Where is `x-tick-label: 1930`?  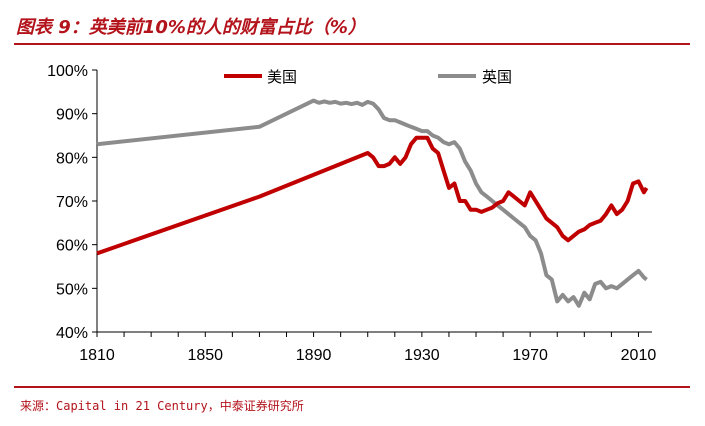 x-tick-label: 1930 is located at coordinates (422, 355).